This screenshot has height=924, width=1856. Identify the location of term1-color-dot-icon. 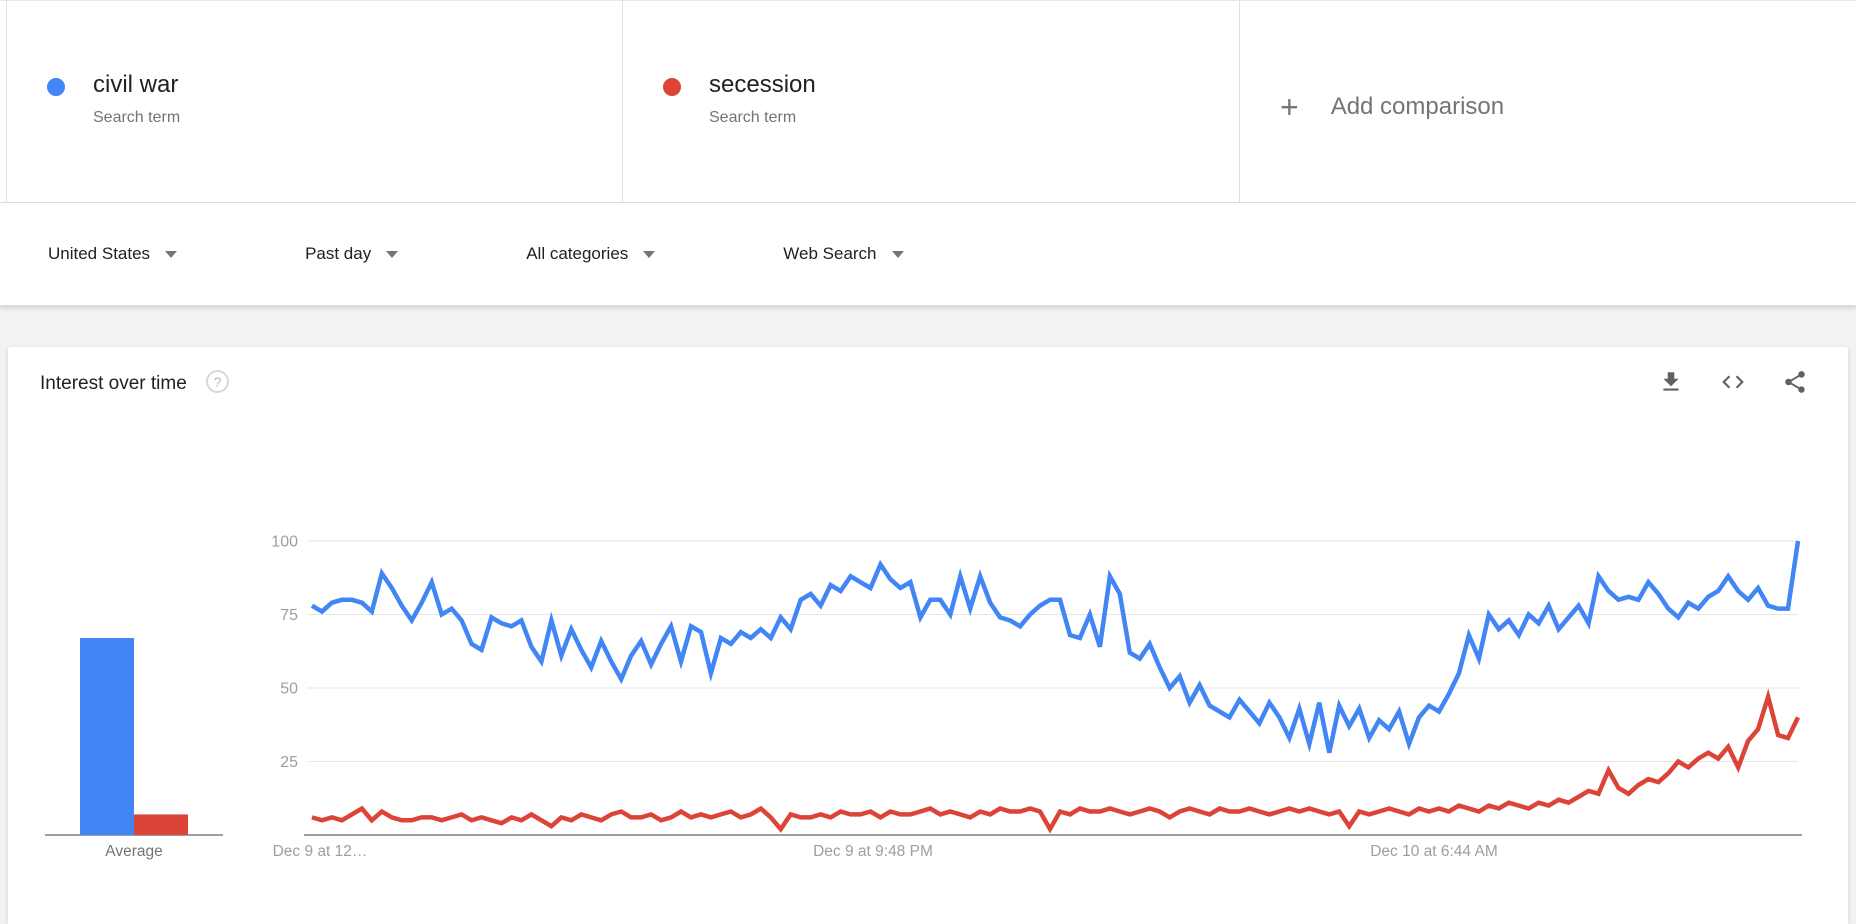
(56, 87).